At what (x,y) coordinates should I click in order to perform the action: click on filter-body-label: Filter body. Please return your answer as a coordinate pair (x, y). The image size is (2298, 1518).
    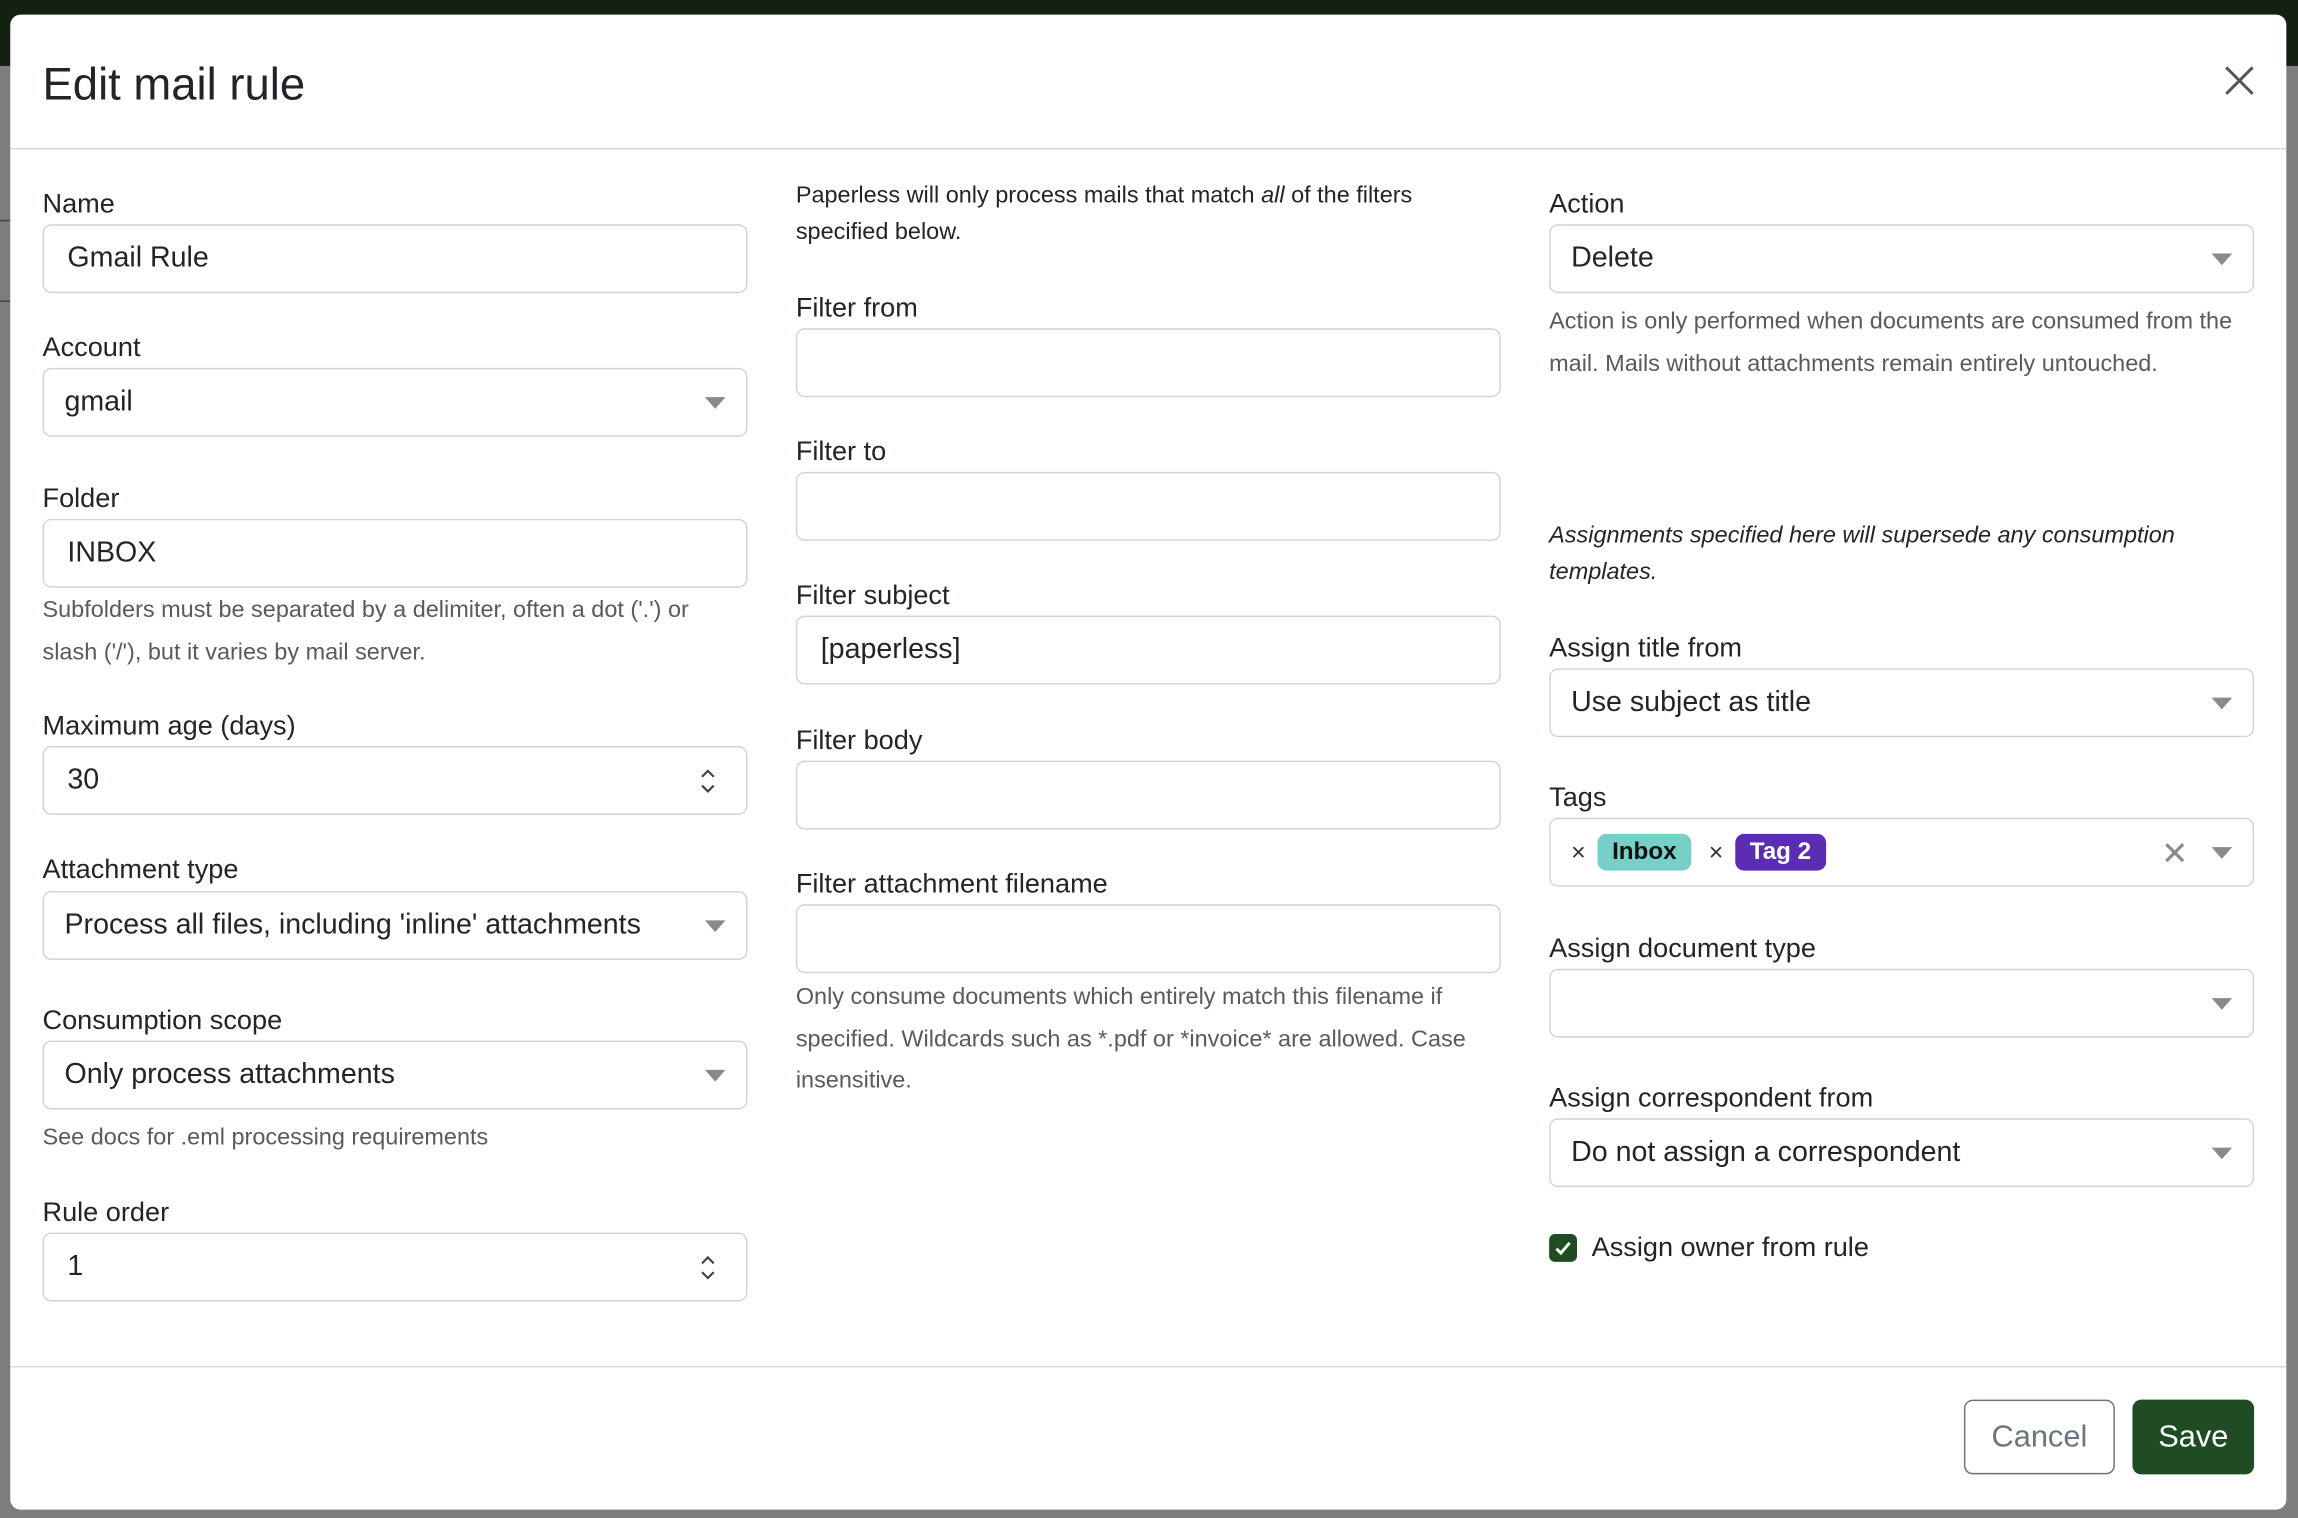
    Looking at the image, I should click on (859, 739).